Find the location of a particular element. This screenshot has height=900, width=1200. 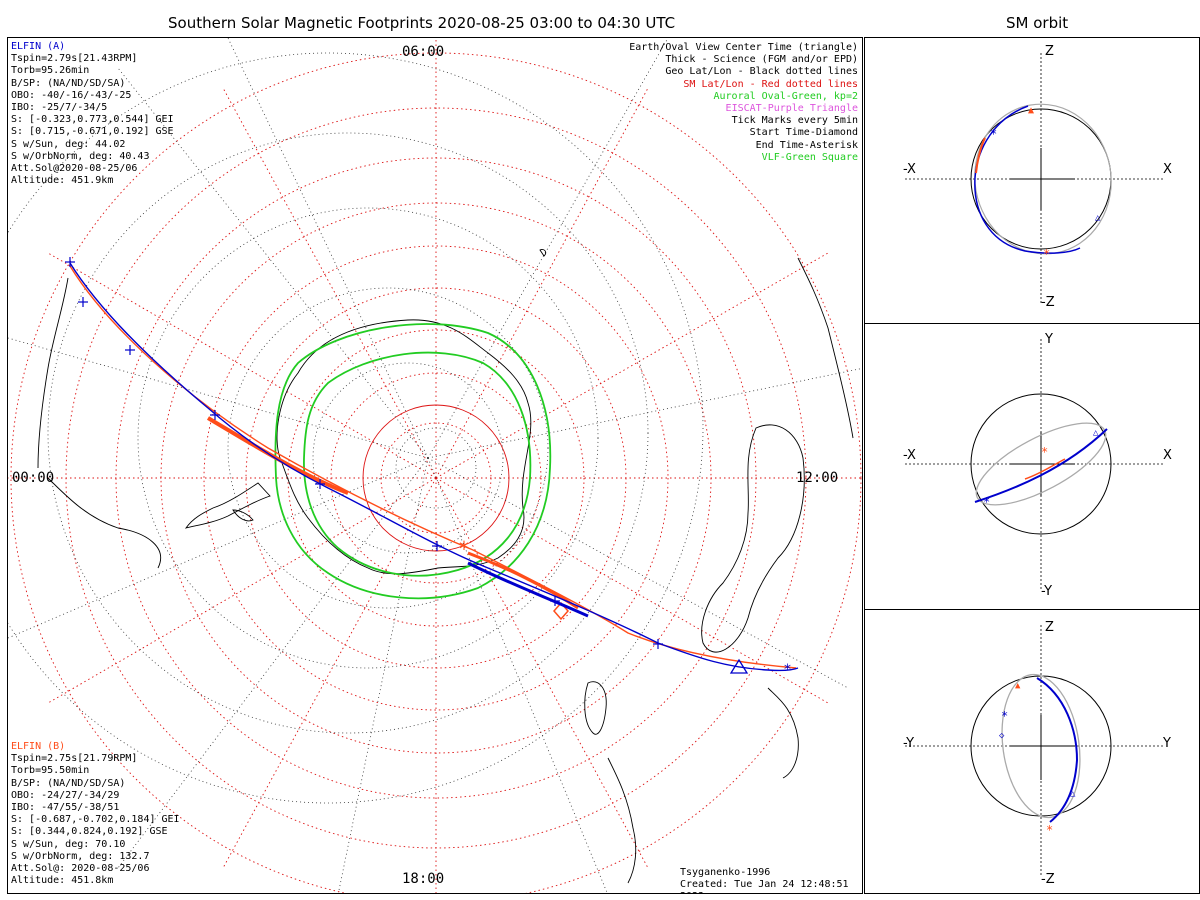

elfin-b-line: Att.Sol@: 2020-08-25/06 is located at coordinates (80, 869).